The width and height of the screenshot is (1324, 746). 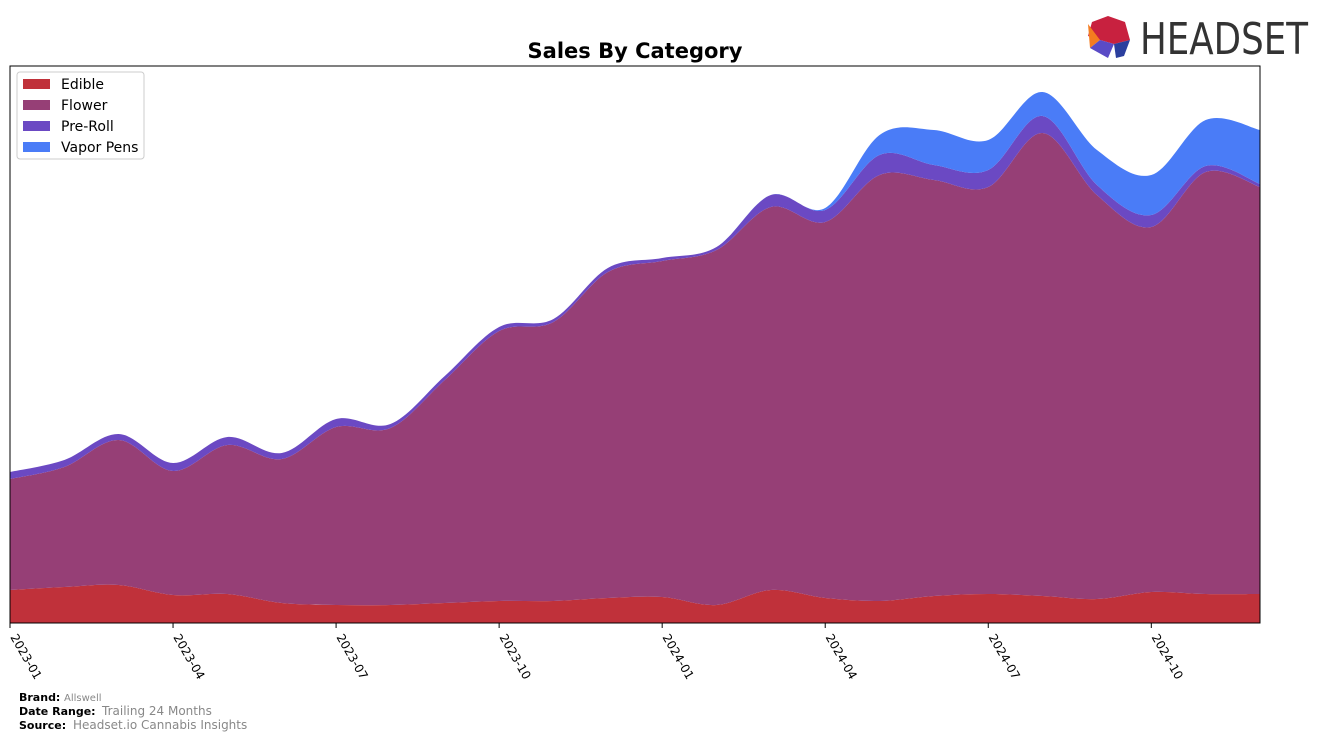 I want to click on footer-label: Date Range:, so click(x=57, y=711).